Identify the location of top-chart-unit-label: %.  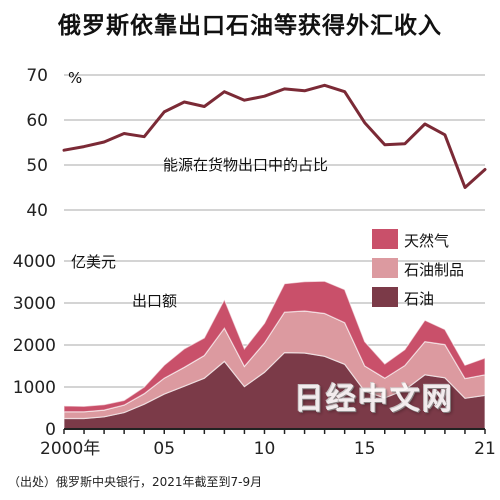
(75, 78).